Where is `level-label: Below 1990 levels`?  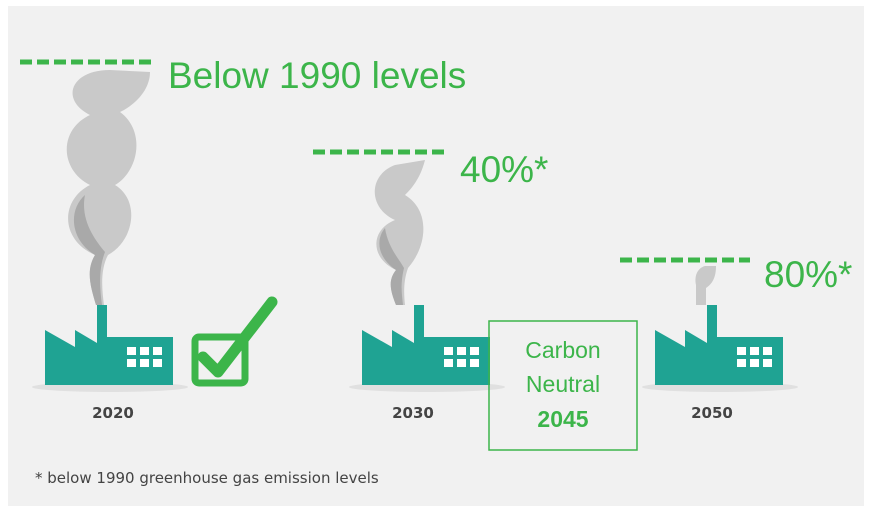
level-label: Below 1990 levels is located at coordinates (317, 75).